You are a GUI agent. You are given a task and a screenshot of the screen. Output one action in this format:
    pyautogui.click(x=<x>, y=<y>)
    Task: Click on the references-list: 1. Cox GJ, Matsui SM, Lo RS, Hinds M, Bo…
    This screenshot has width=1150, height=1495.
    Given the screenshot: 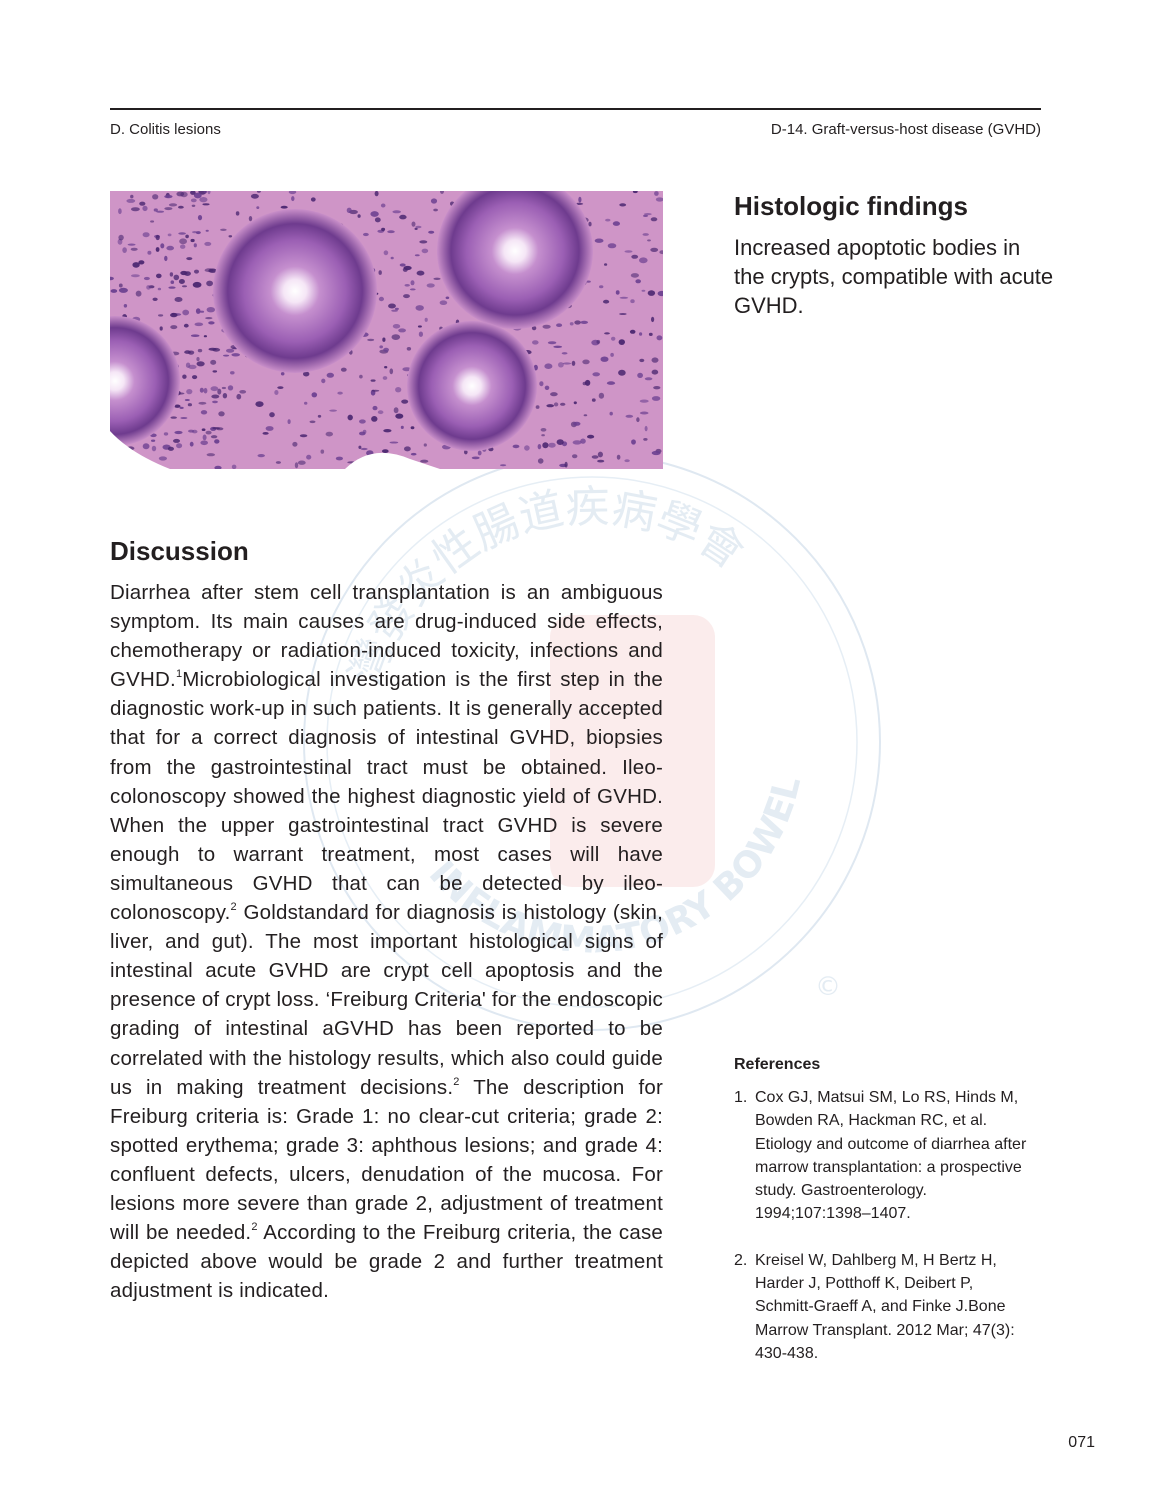 What is the action you would take?
    pyautogui.click(x=884, y=1237)
    